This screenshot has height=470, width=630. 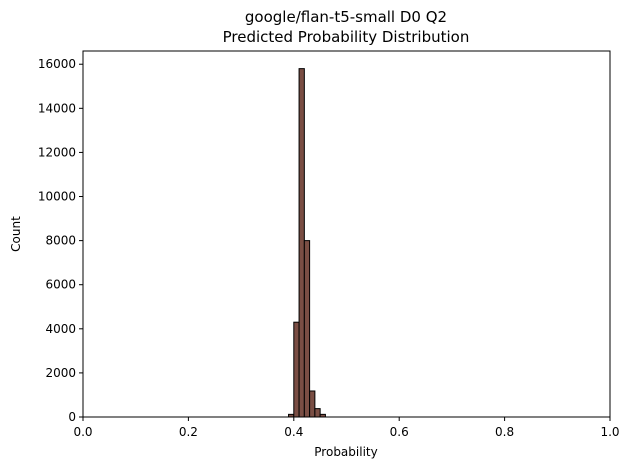 I want to click on chart-title-line-1: google/flan-t5-small D0 Q2, so click(x=346, y=17).